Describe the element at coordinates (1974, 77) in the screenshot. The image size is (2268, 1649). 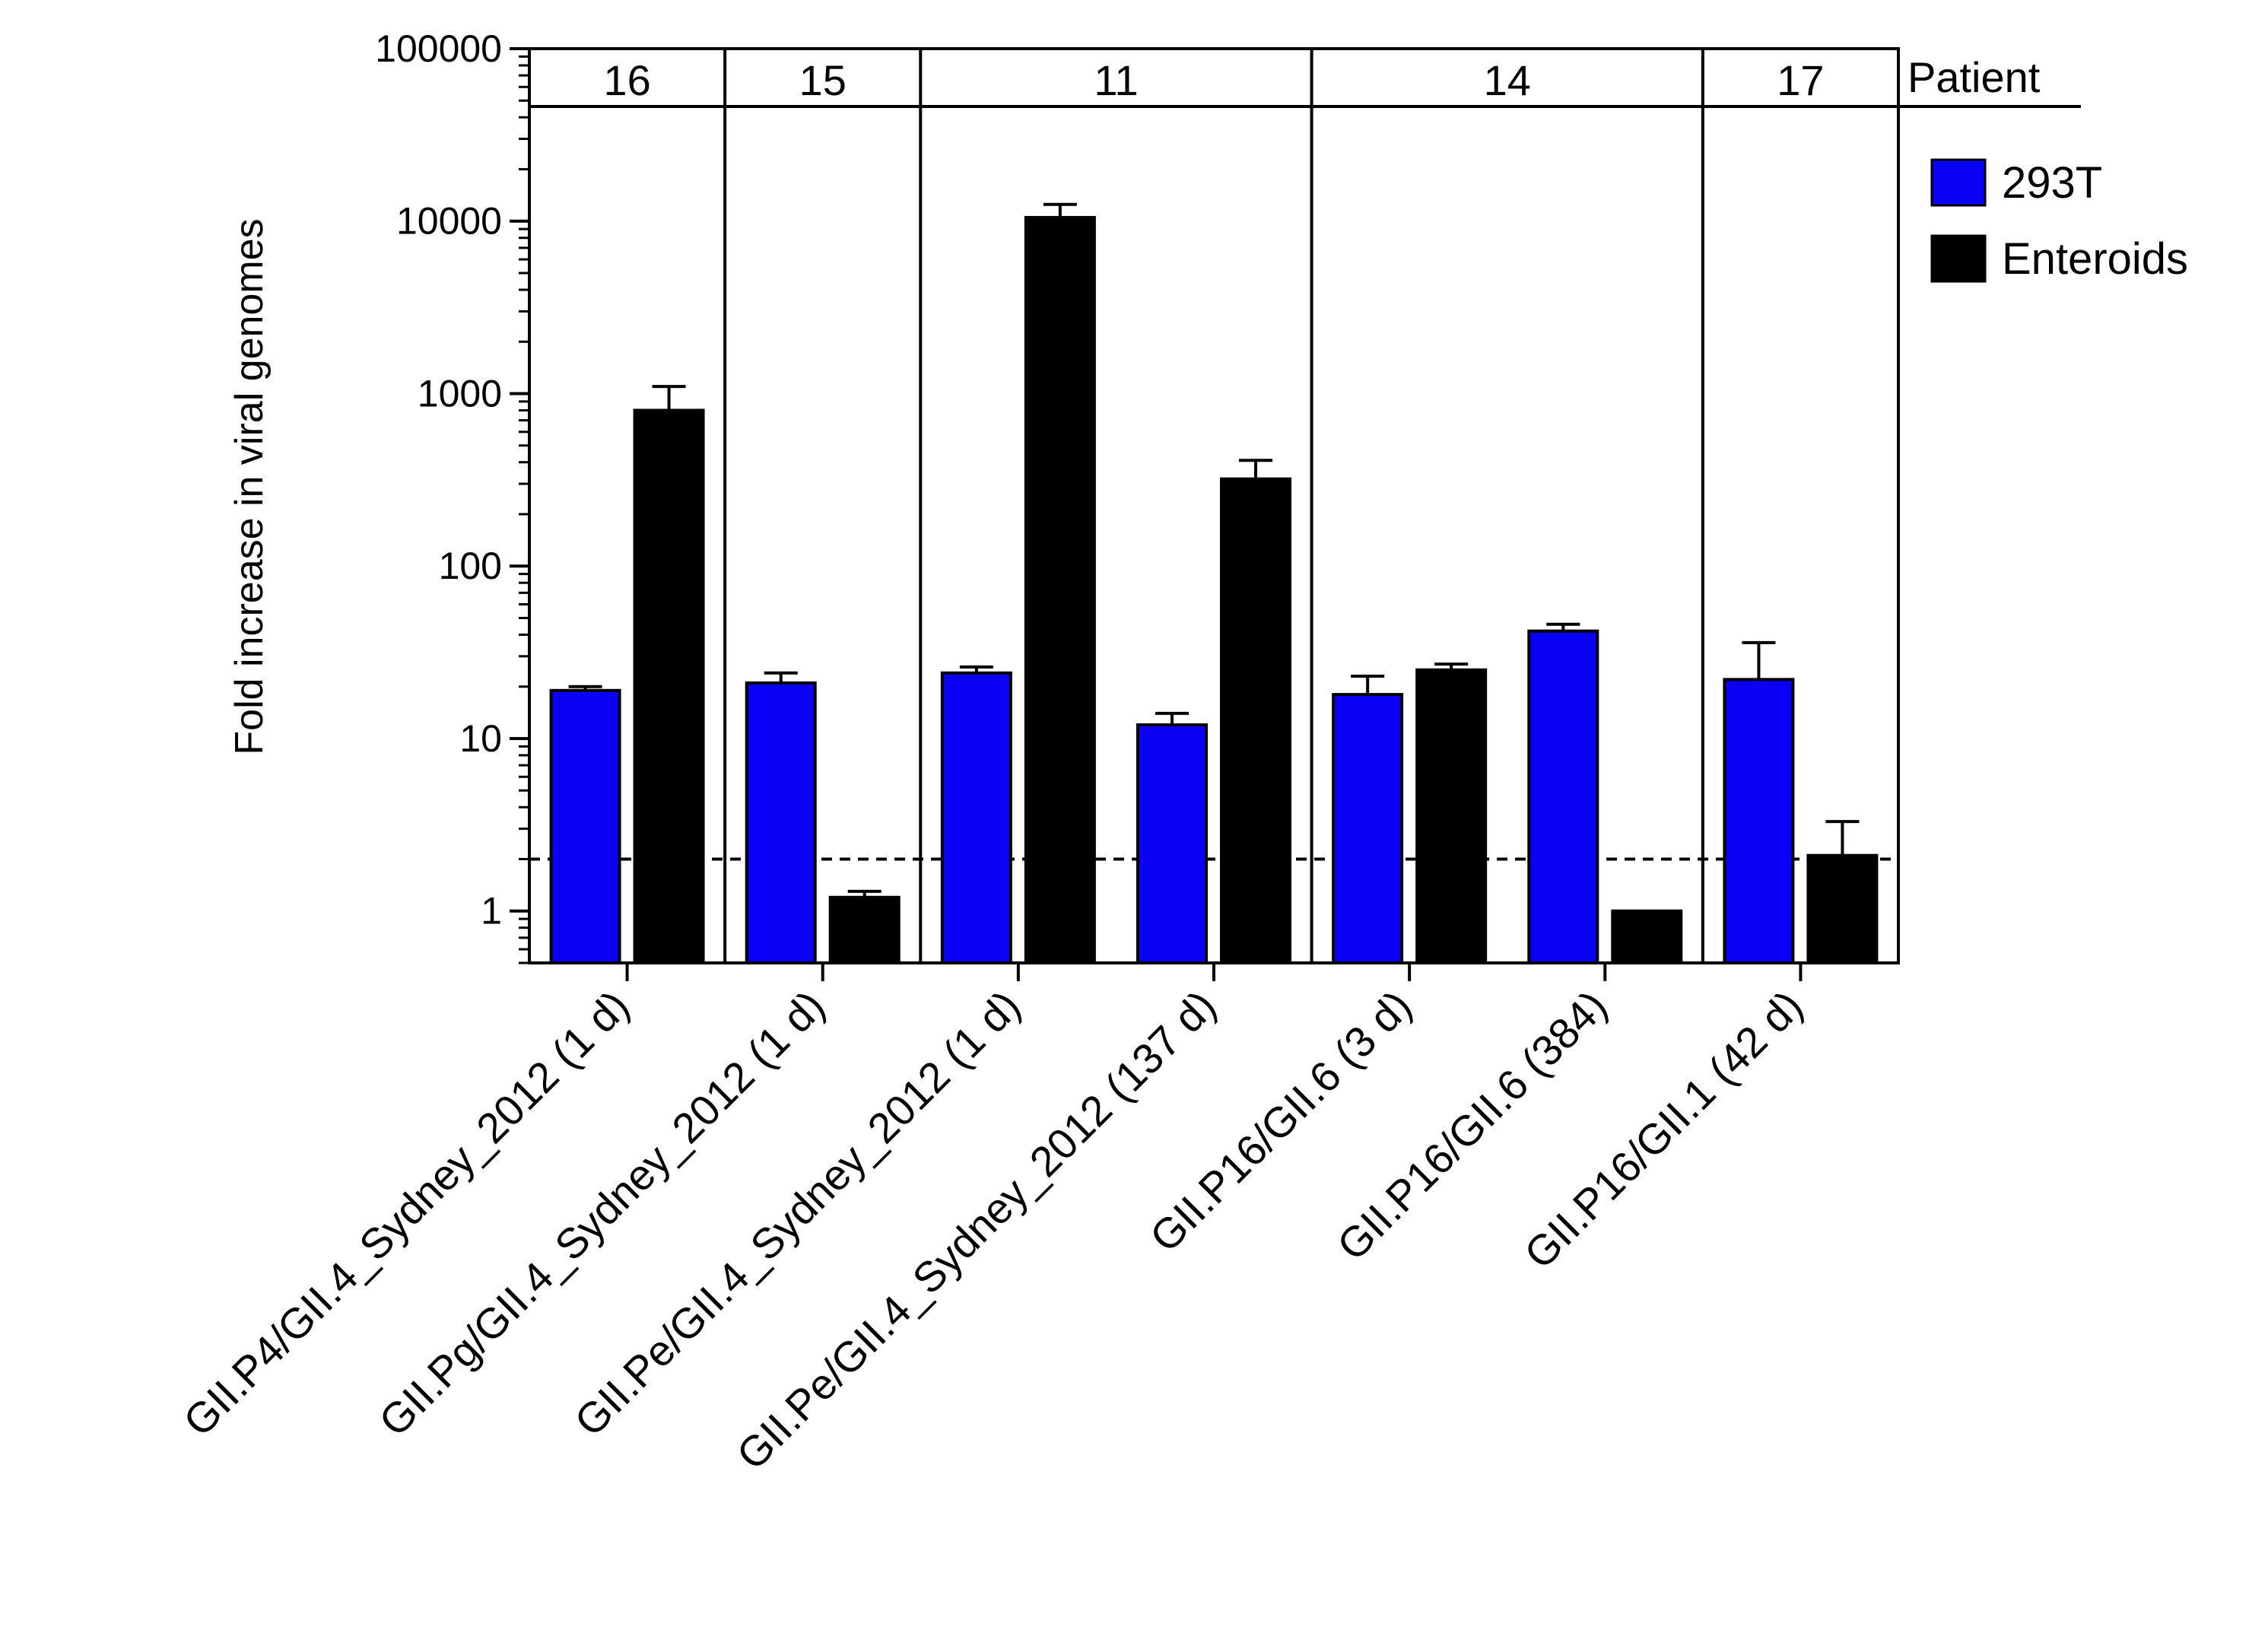
I see `patient-header-label: Patient` at that location.